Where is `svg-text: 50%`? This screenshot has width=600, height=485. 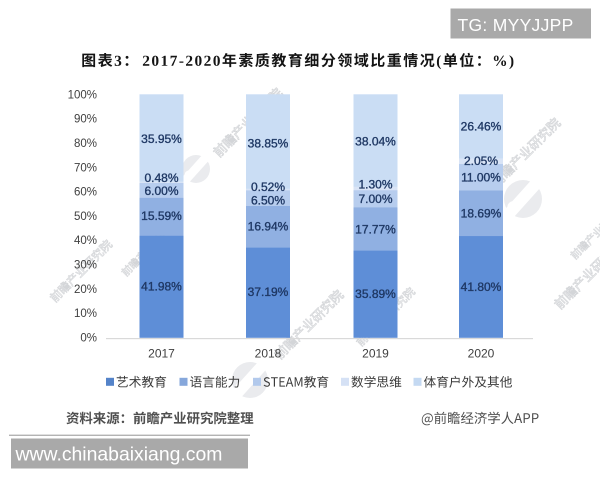
svg-text: 50% is located at coordinates (85, 217).